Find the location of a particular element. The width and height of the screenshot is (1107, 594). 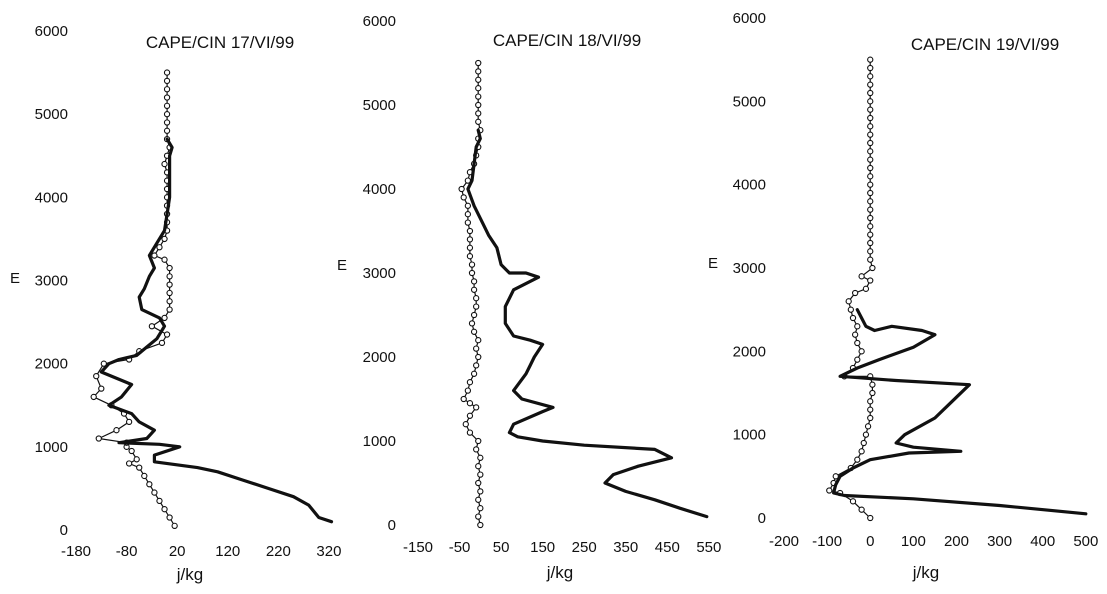

x-tick-label: 350 is located at coordinates (625, 547).